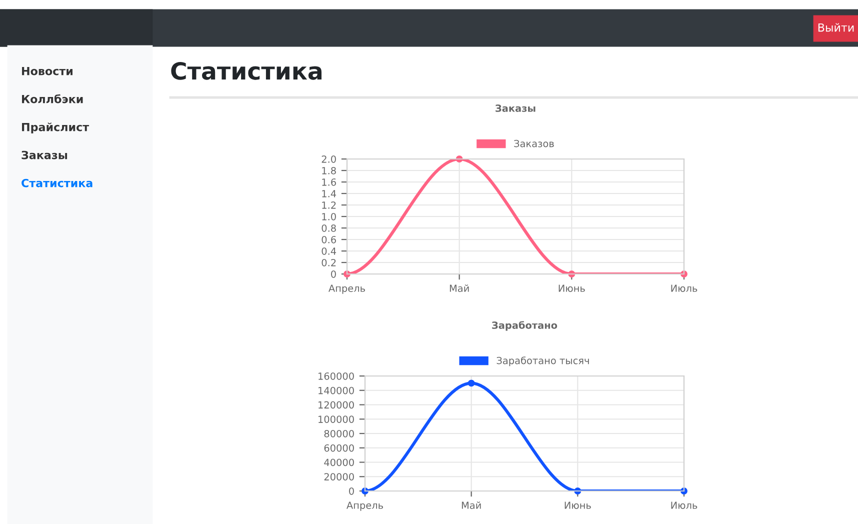 Image resolution: width=858 pixels, height=524 pixels. What do you see at coordinates (45, 155) in the screenshot?
I see `text: Заказы` at bounding box center [45, 155].